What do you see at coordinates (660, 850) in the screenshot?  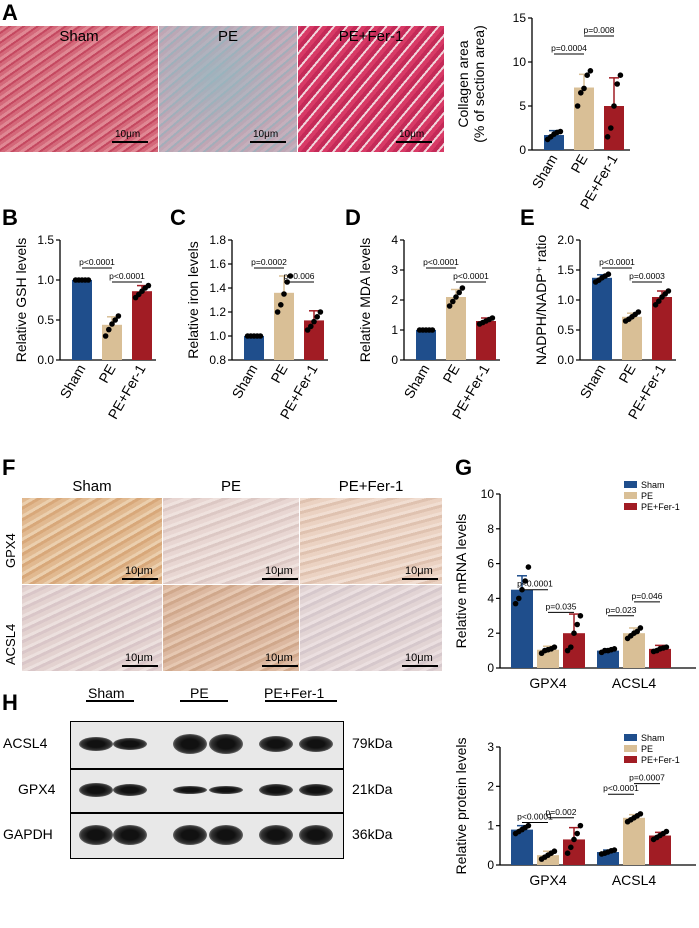 I see `bar-pefer1-acsl4` at bounding box center [660, 850].